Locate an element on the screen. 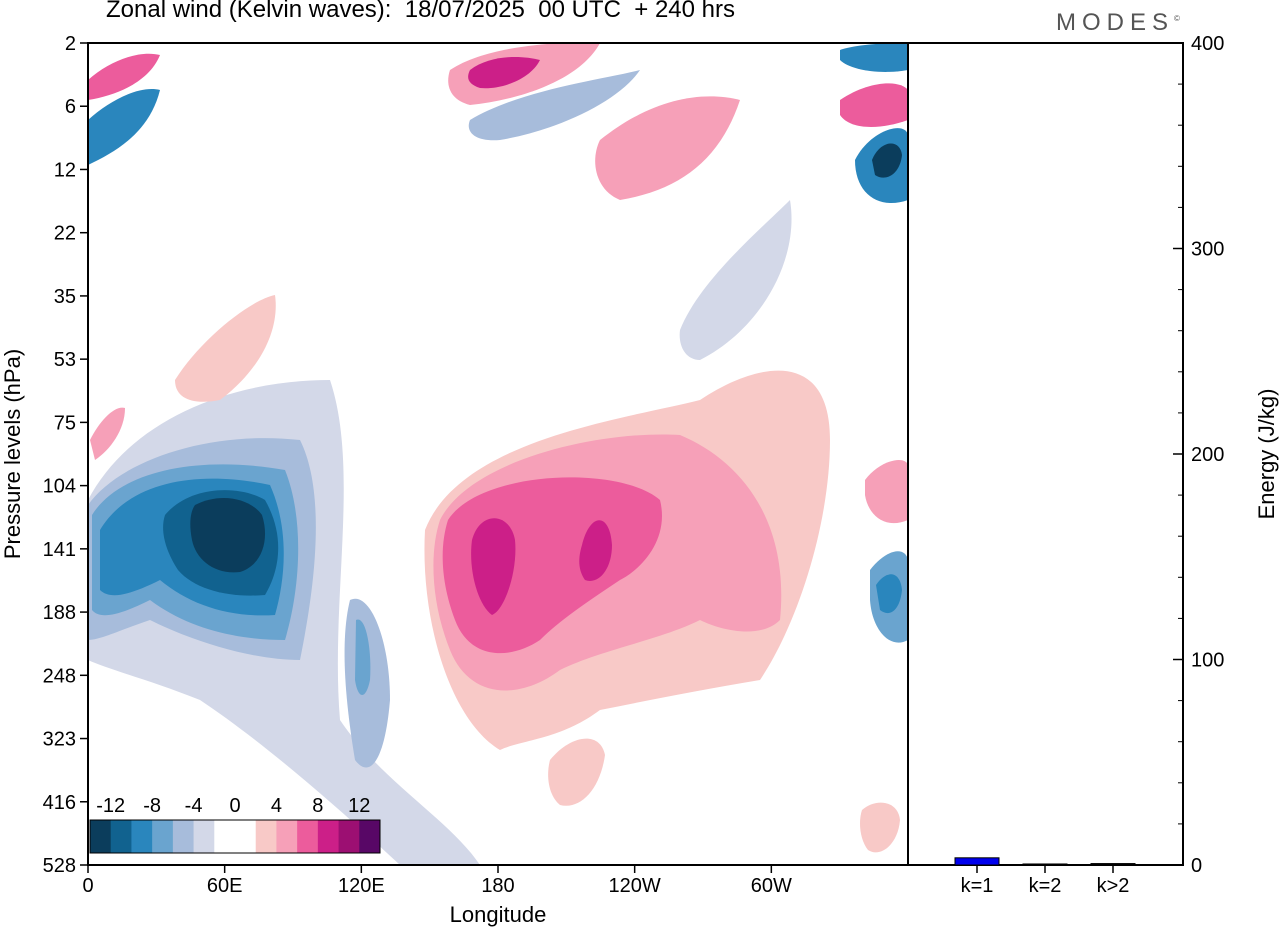  colorbar-label: 8 is located at coordinates (317, 806).